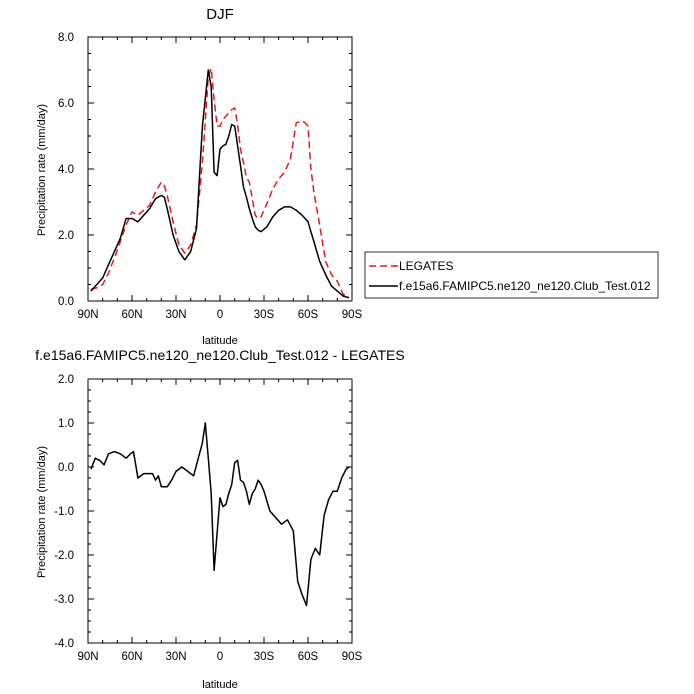 This screenshot has height=694, width=694. I want to click on y-tick-label: 4.0, so click(66, 170).